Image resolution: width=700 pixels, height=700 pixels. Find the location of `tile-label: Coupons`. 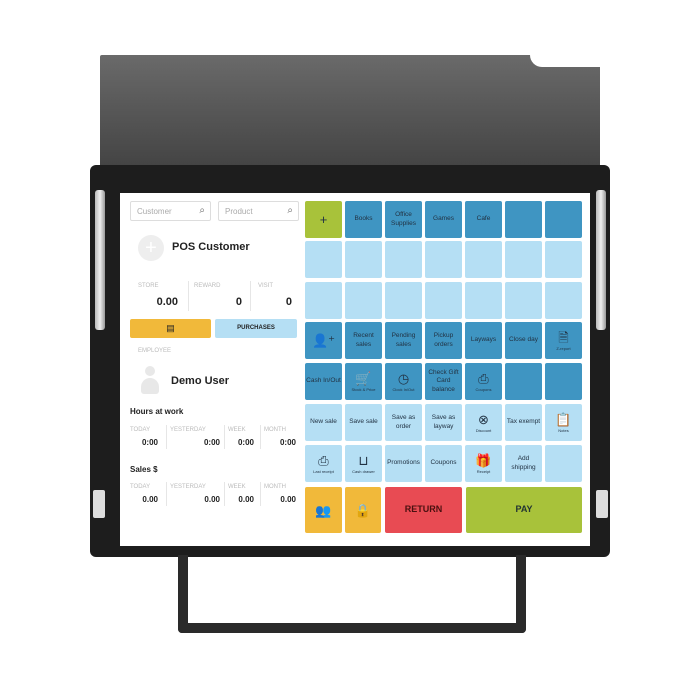

tile-label: Coupons is located at coordinates (443, 463).